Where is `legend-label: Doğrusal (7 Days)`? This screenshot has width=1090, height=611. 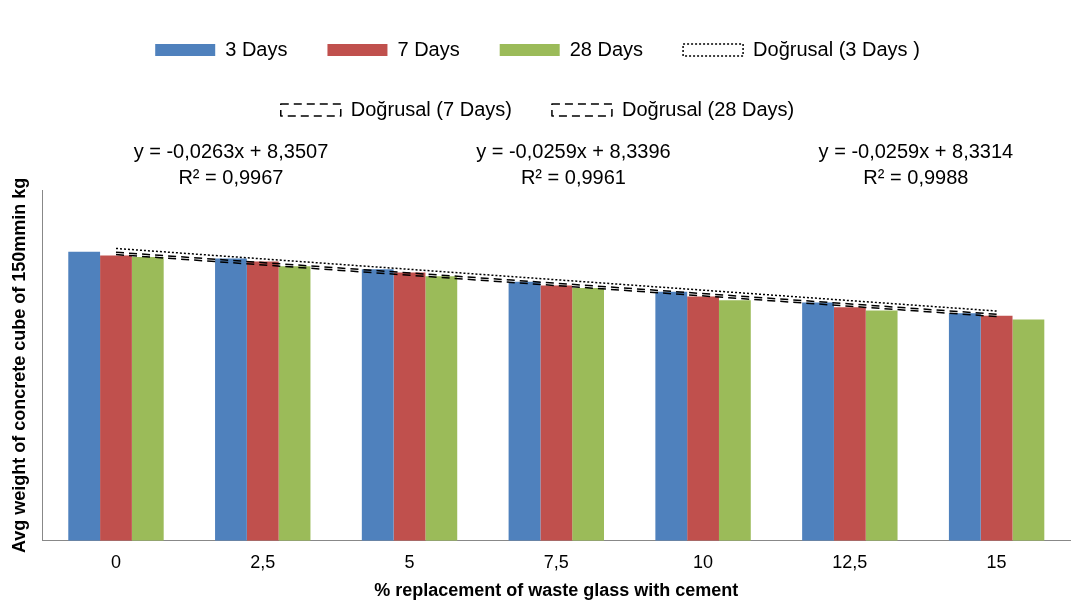 legend-label: Doğrusal (7 Days) is located at coordinates (431, 108).